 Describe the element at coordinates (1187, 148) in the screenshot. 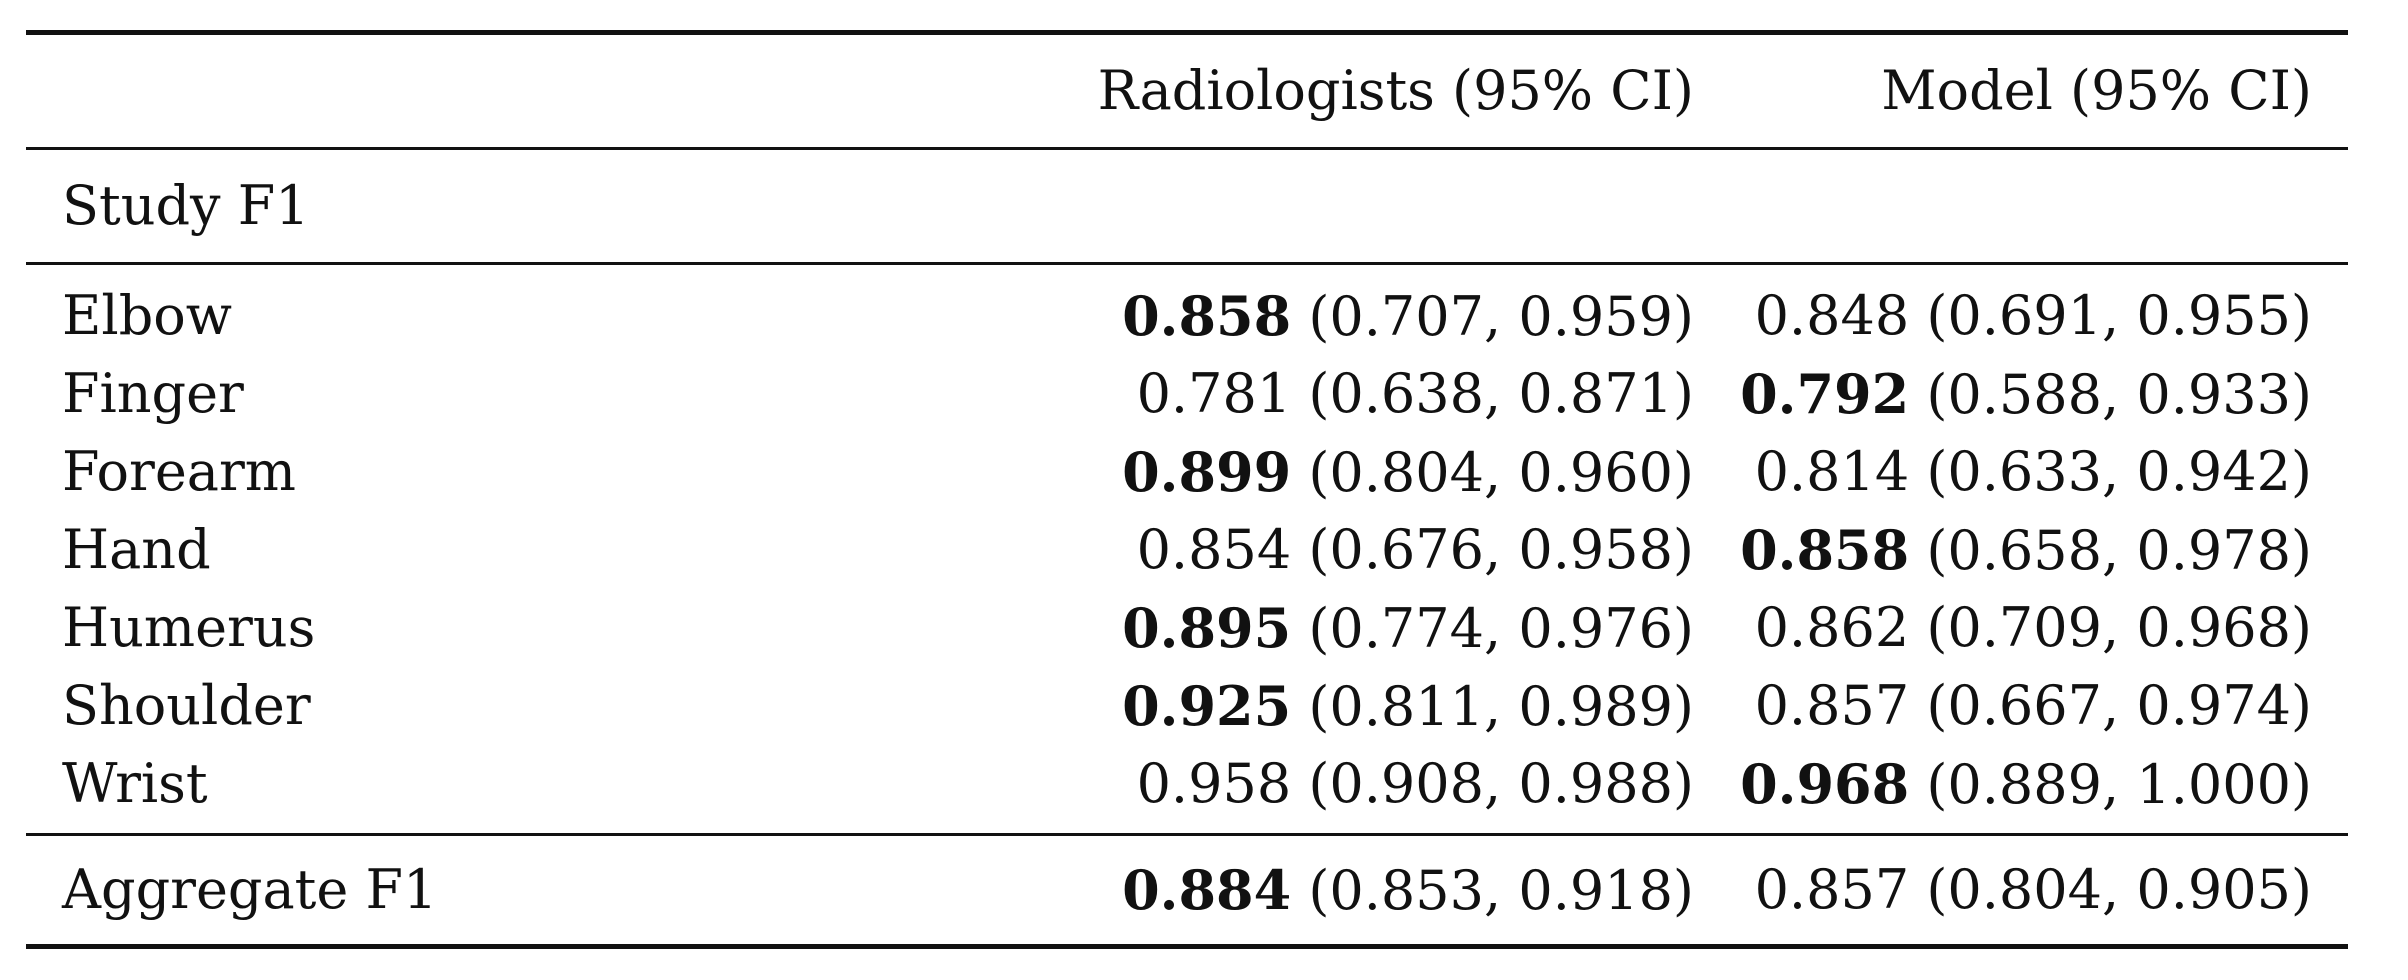

I see `header-rule` at that location.